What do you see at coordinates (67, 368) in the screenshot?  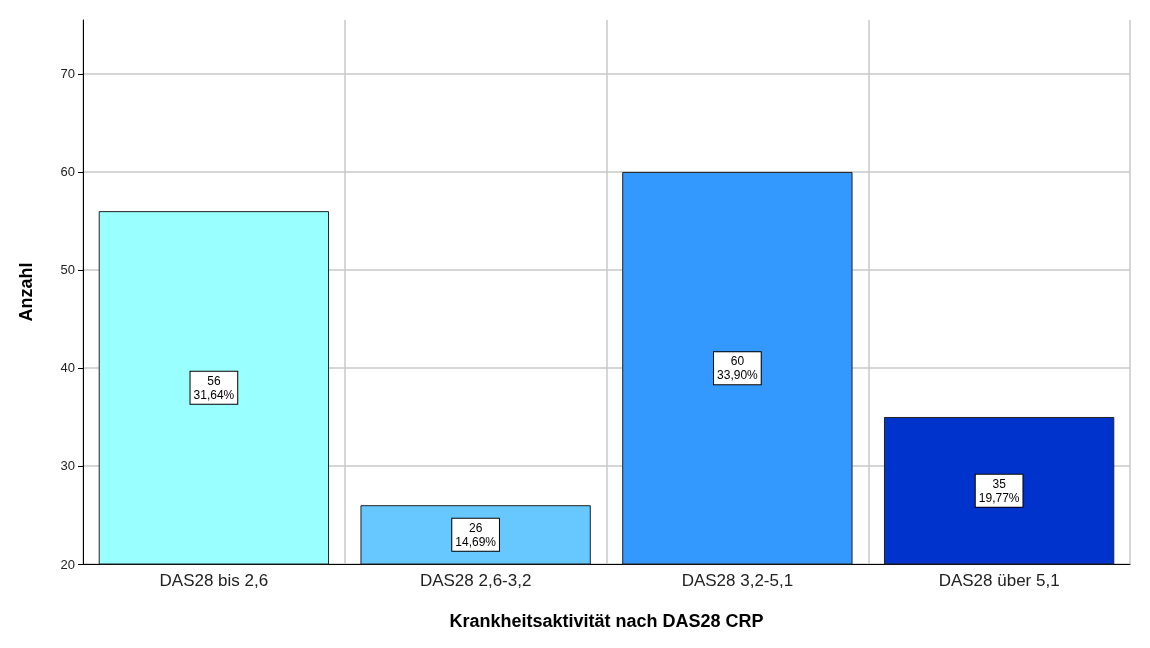 I see `y-tick-label: 40` at bounding box center [67, 368].